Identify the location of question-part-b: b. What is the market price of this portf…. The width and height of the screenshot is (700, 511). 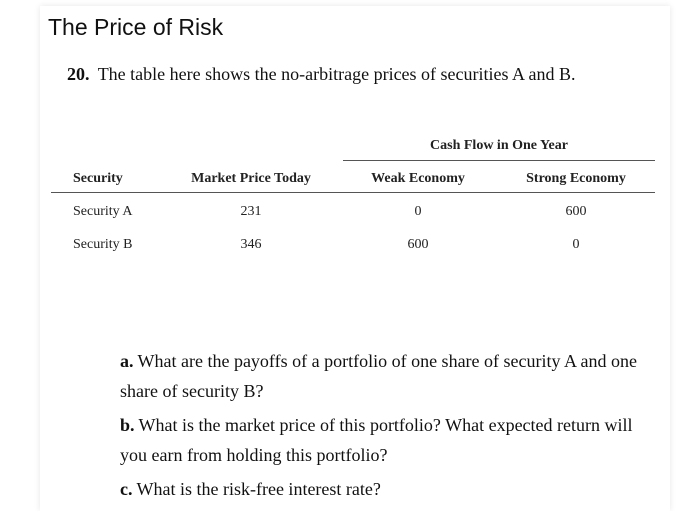
(385, 440).